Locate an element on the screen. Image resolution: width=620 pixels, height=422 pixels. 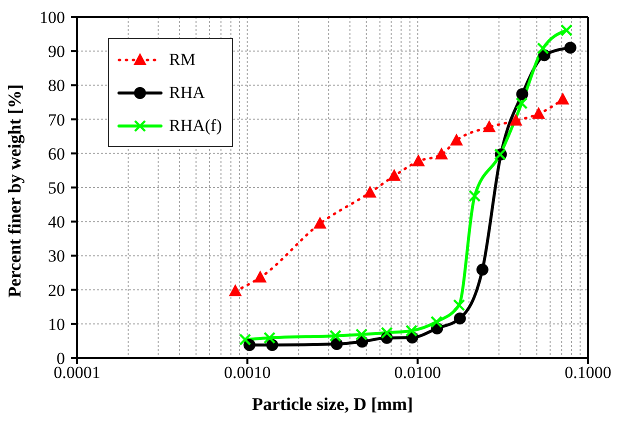
x-tick-label: 0.0100 is located at coordinates (418, 372).